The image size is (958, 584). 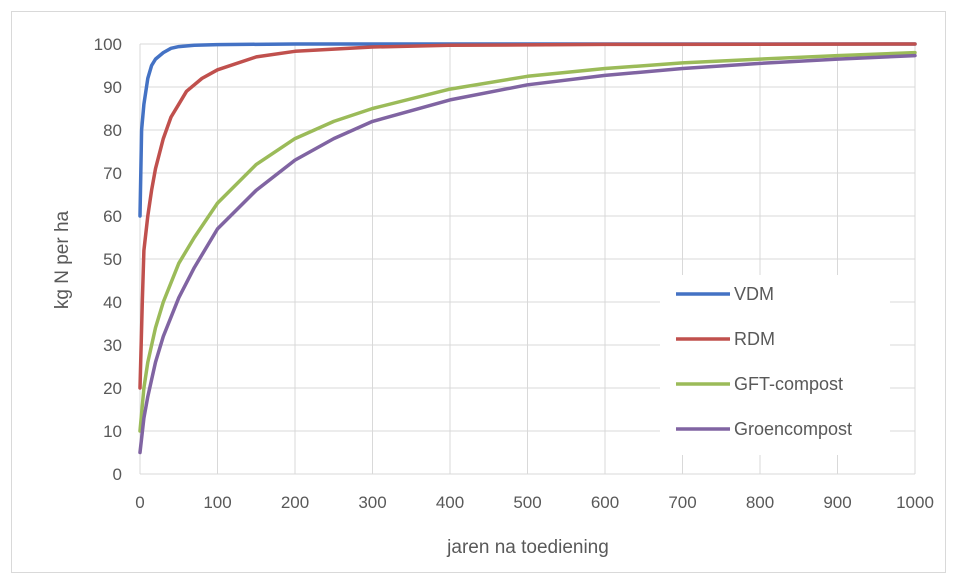 I want to click on x-tick-label: 900, so click(x=837, y=502).